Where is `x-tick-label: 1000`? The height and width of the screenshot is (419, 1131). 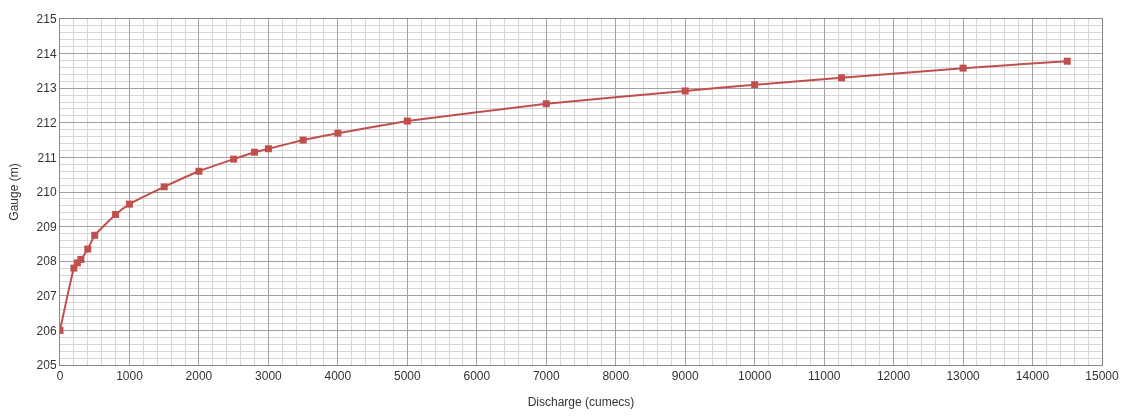
x-tick-label: 1000 is located at coordinates (130, 376).